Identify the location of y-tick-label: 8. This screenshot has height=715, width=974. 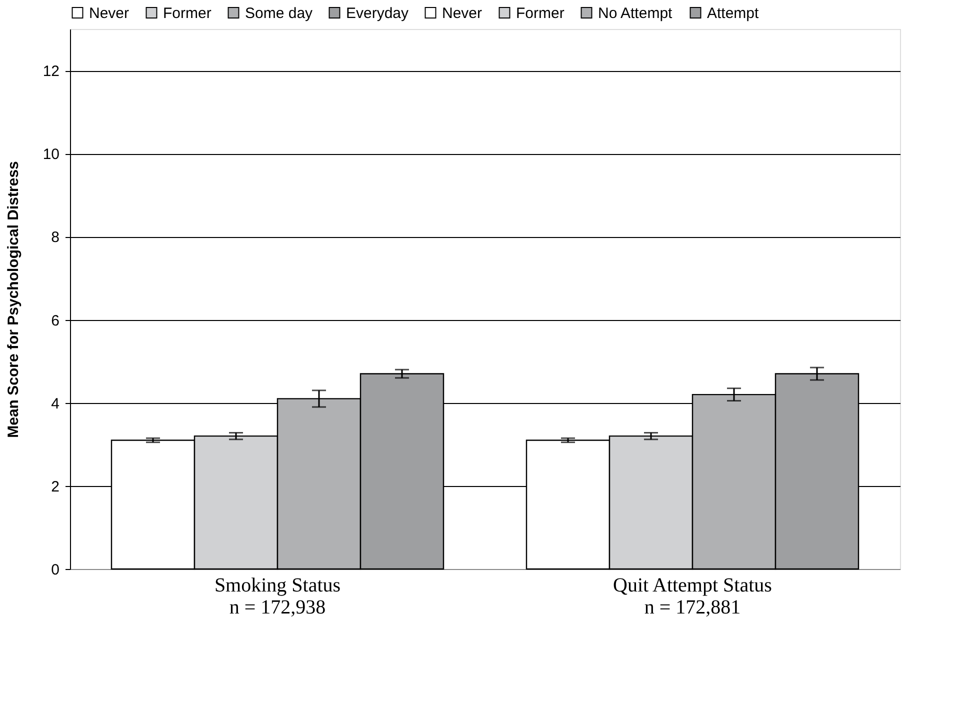
(55, 237).